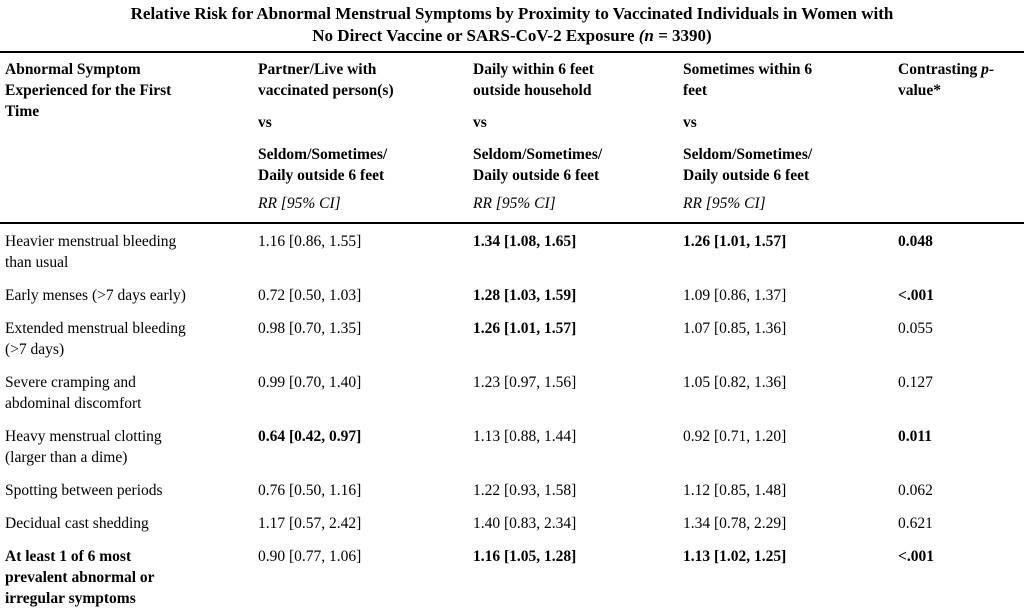  What do you see at coordinates (787, 294) in the screenshot?
I see `rr-value-cell: 1.09 [0.86, 1.37]` at bounding box center [787, 294].